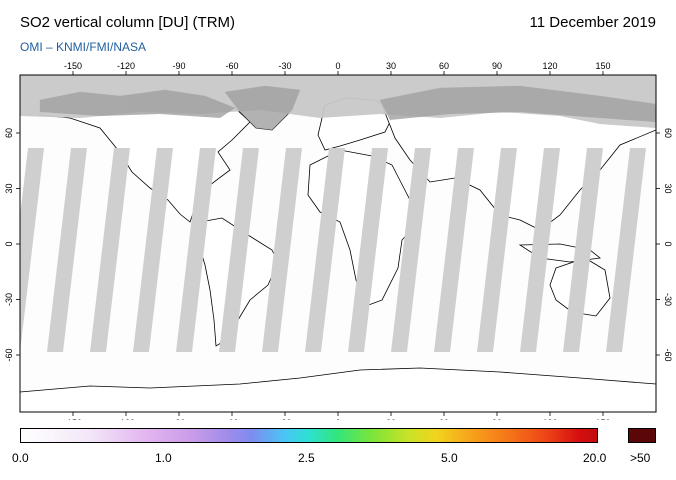 The width and height of the screenshot is (676, 480). What do you see at coordinates (306, 458) in the screenshot?
I see `colorbar-label-2: 2.5` at bounding box center [306, 458].